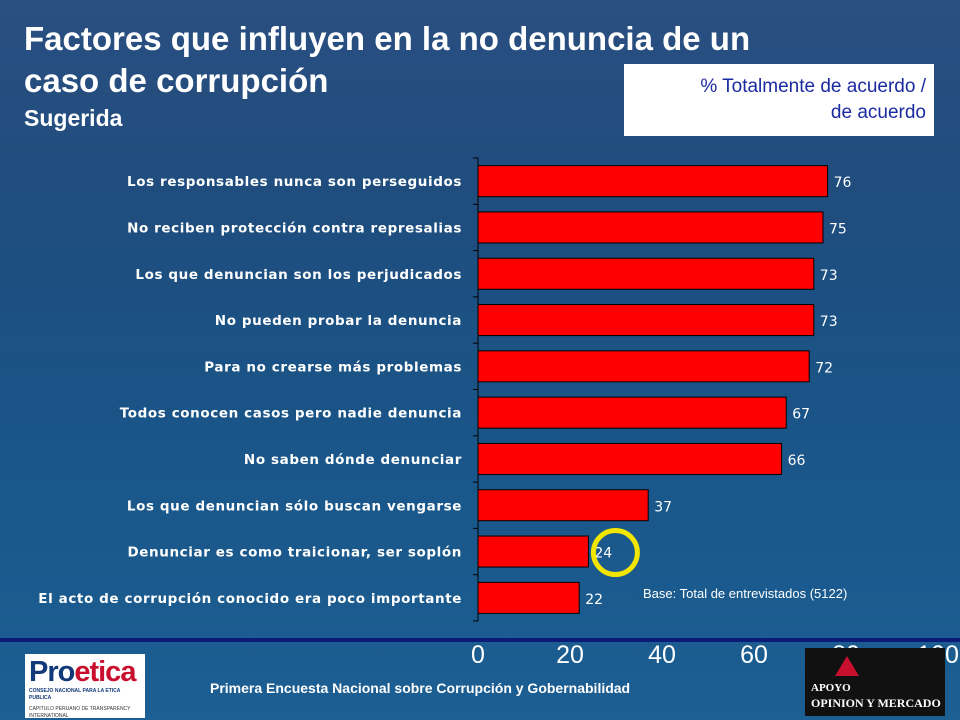 The image size is (960, 720). I want to click on value-label: 72, so click(824, 368).